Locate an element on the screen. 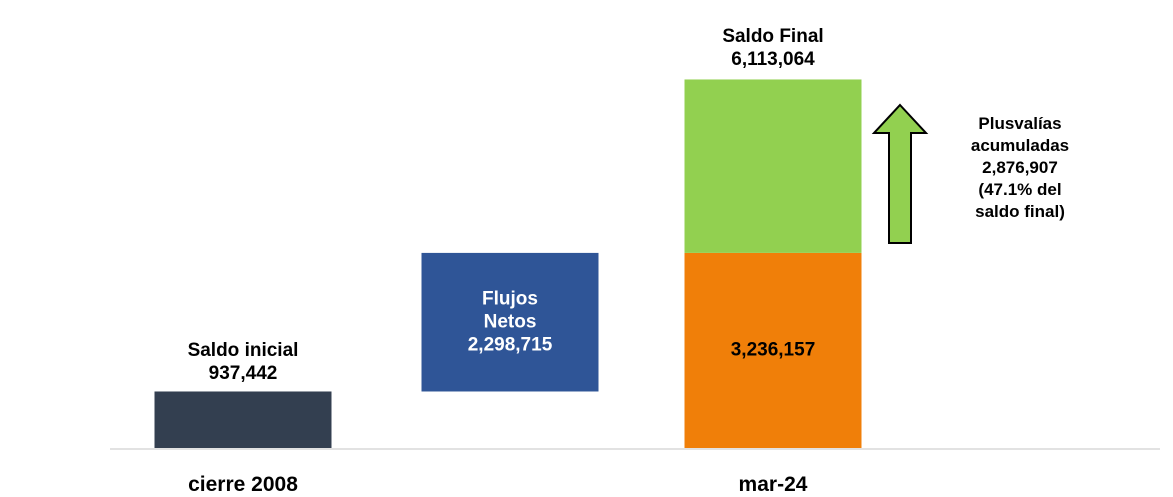 This screenshot has height=497, width=1173. label-block: Saldo inicial 937,442 is located at coordinates (243, 362).